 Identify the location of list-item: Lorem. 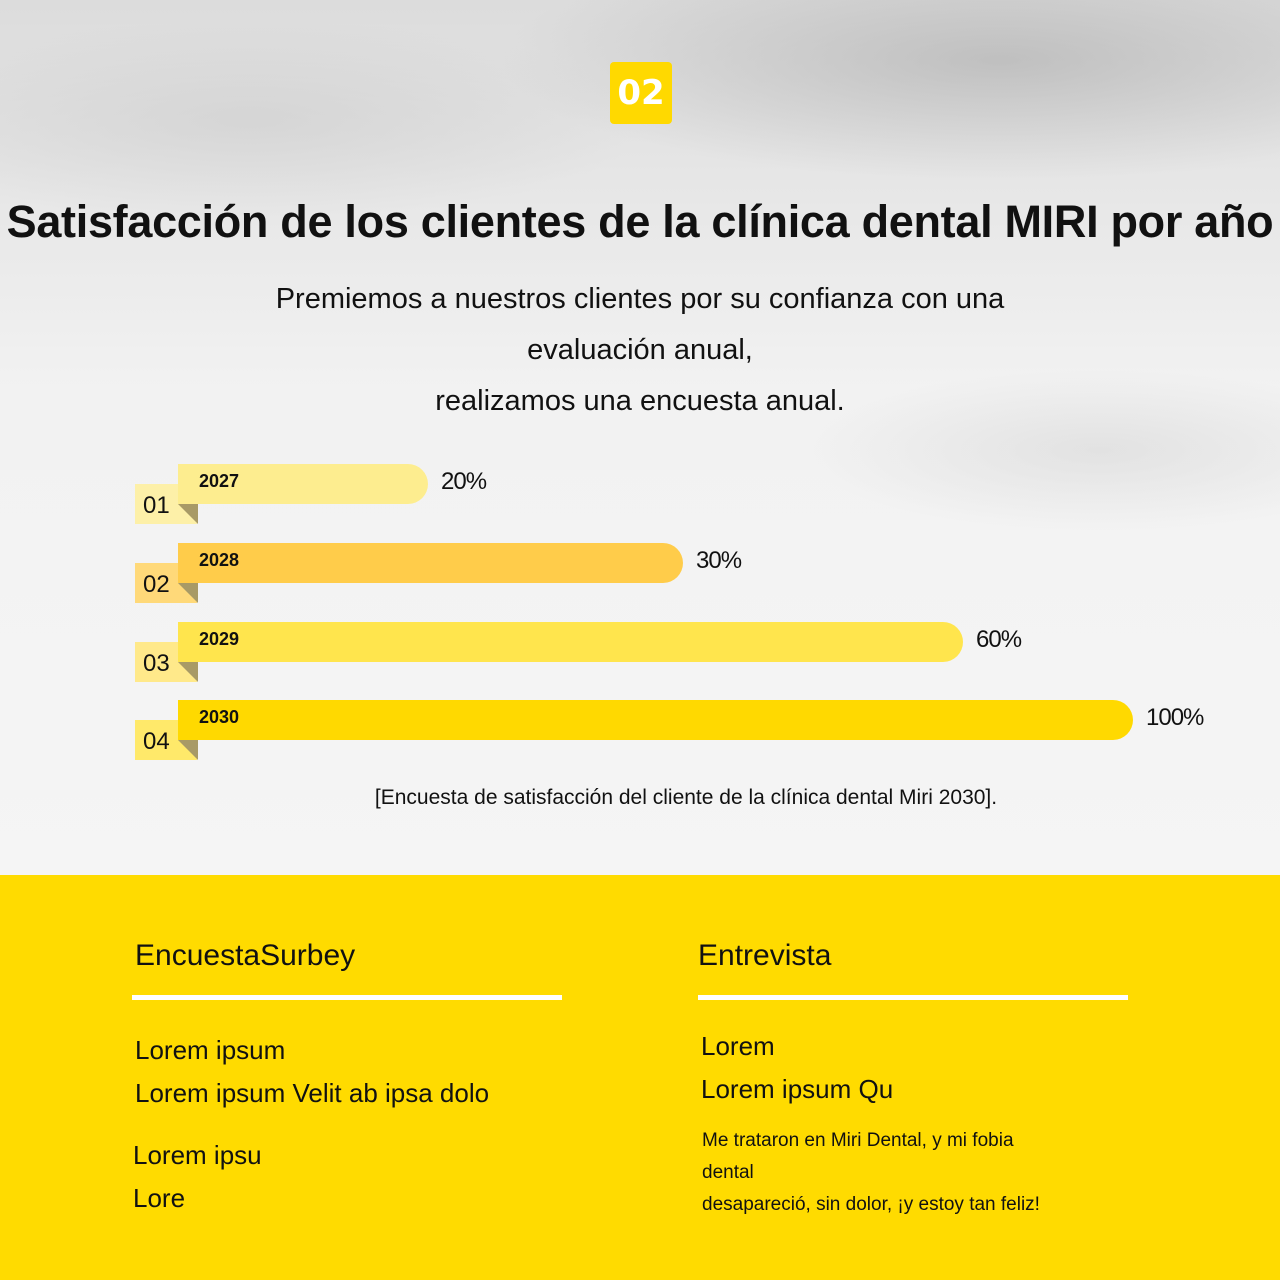
(738, 1046).